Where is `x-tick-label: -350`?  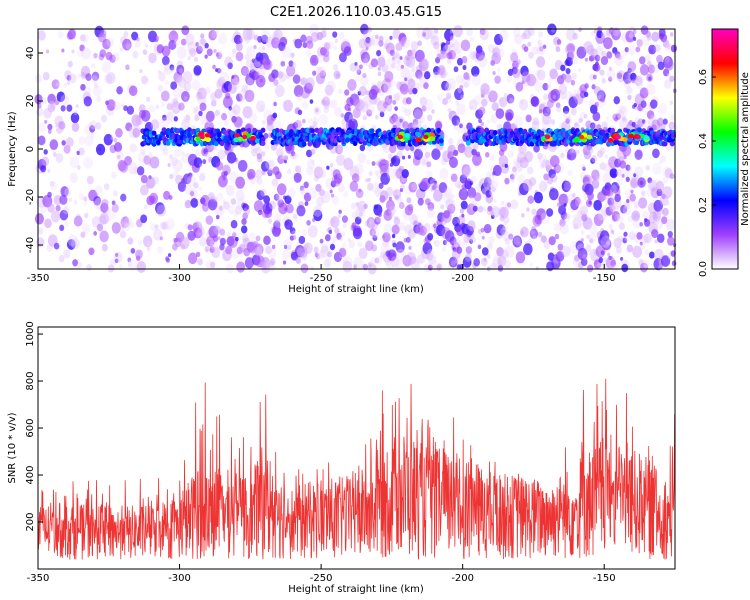
x-tick-label: -350 is located at coordinates (38, 578).